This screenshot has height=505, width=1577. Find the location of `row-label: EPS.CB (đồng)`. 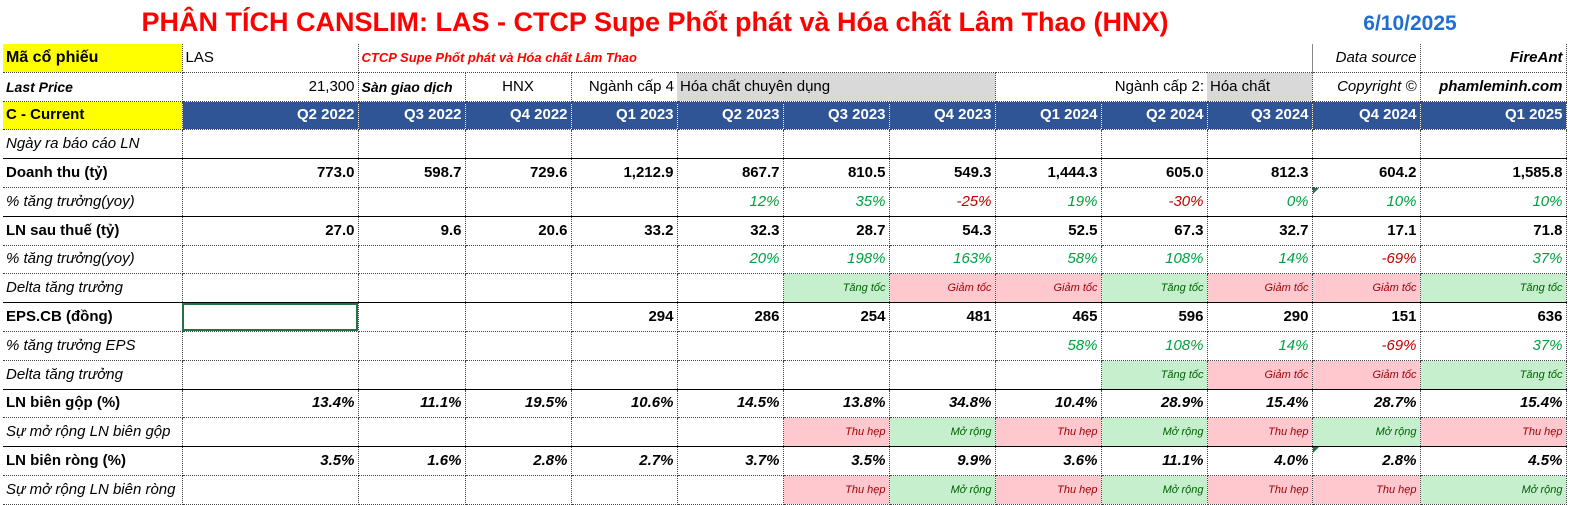

row-label: EPS.CB (đồng) is located at coordinates (93, 317).